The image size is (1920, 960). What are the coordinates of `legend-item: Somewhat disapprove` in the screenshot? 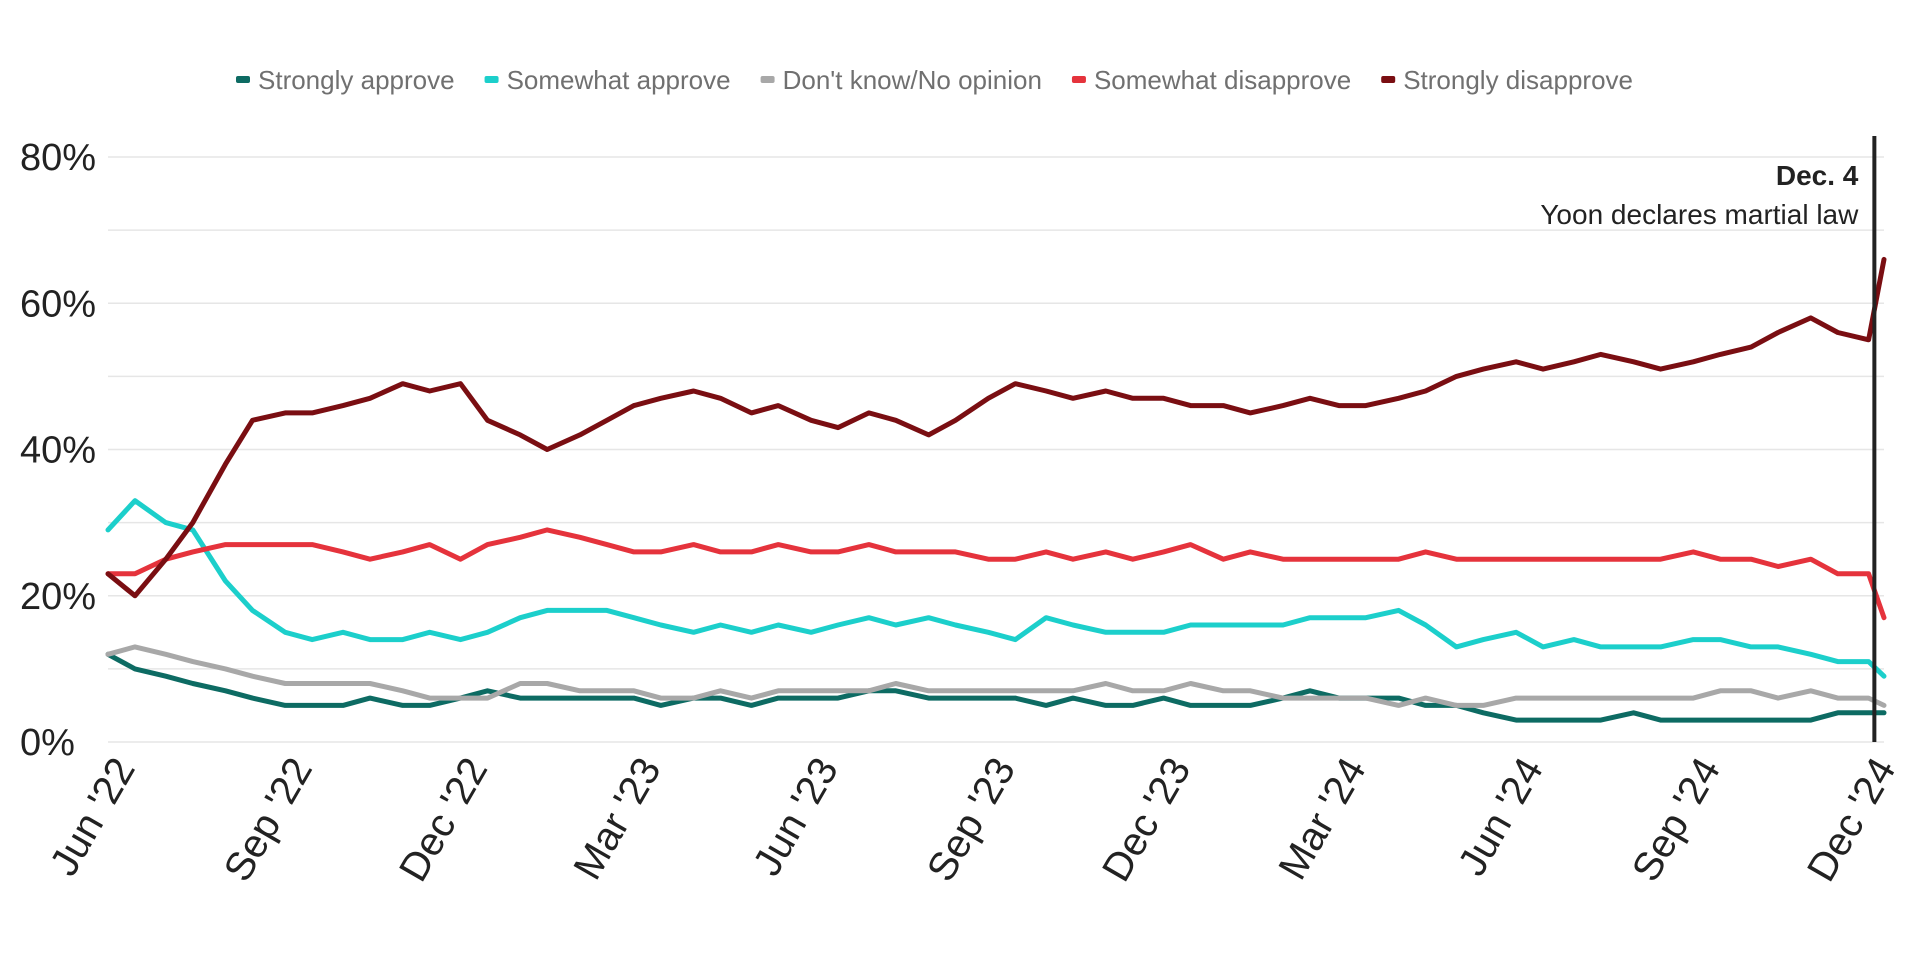 It's located at (1211, 80).